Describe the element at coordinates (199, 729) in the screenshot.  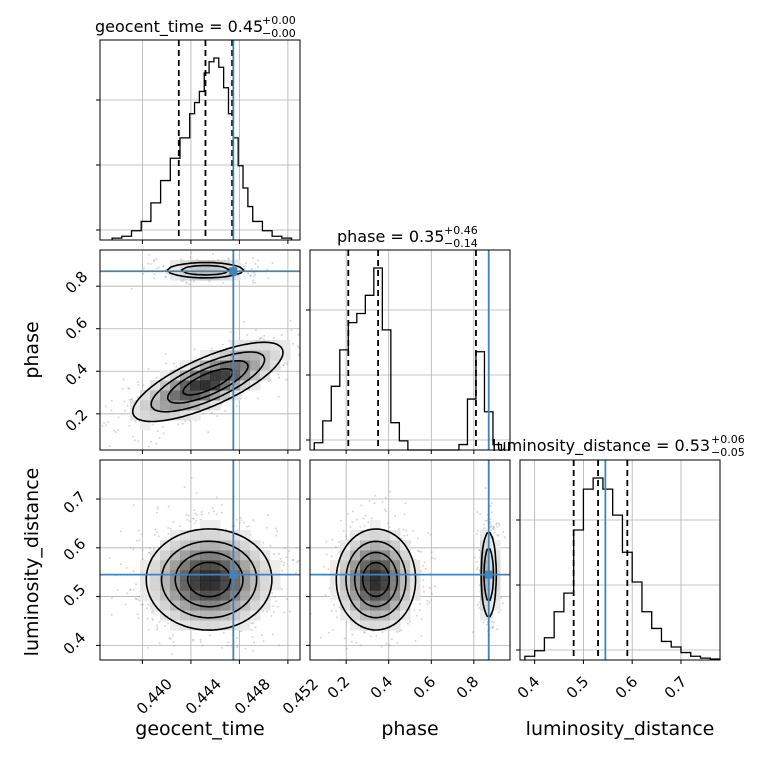
I see `x-axis-label-geocent-time: geocent_time` at that location.